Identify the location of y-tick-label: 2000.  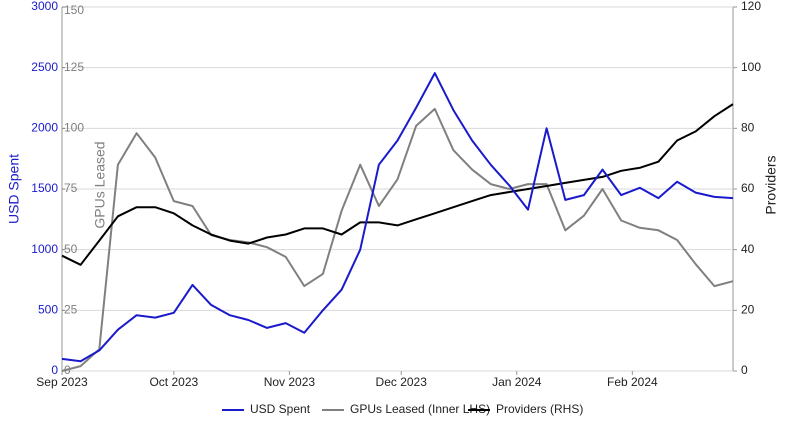
(44, 128).